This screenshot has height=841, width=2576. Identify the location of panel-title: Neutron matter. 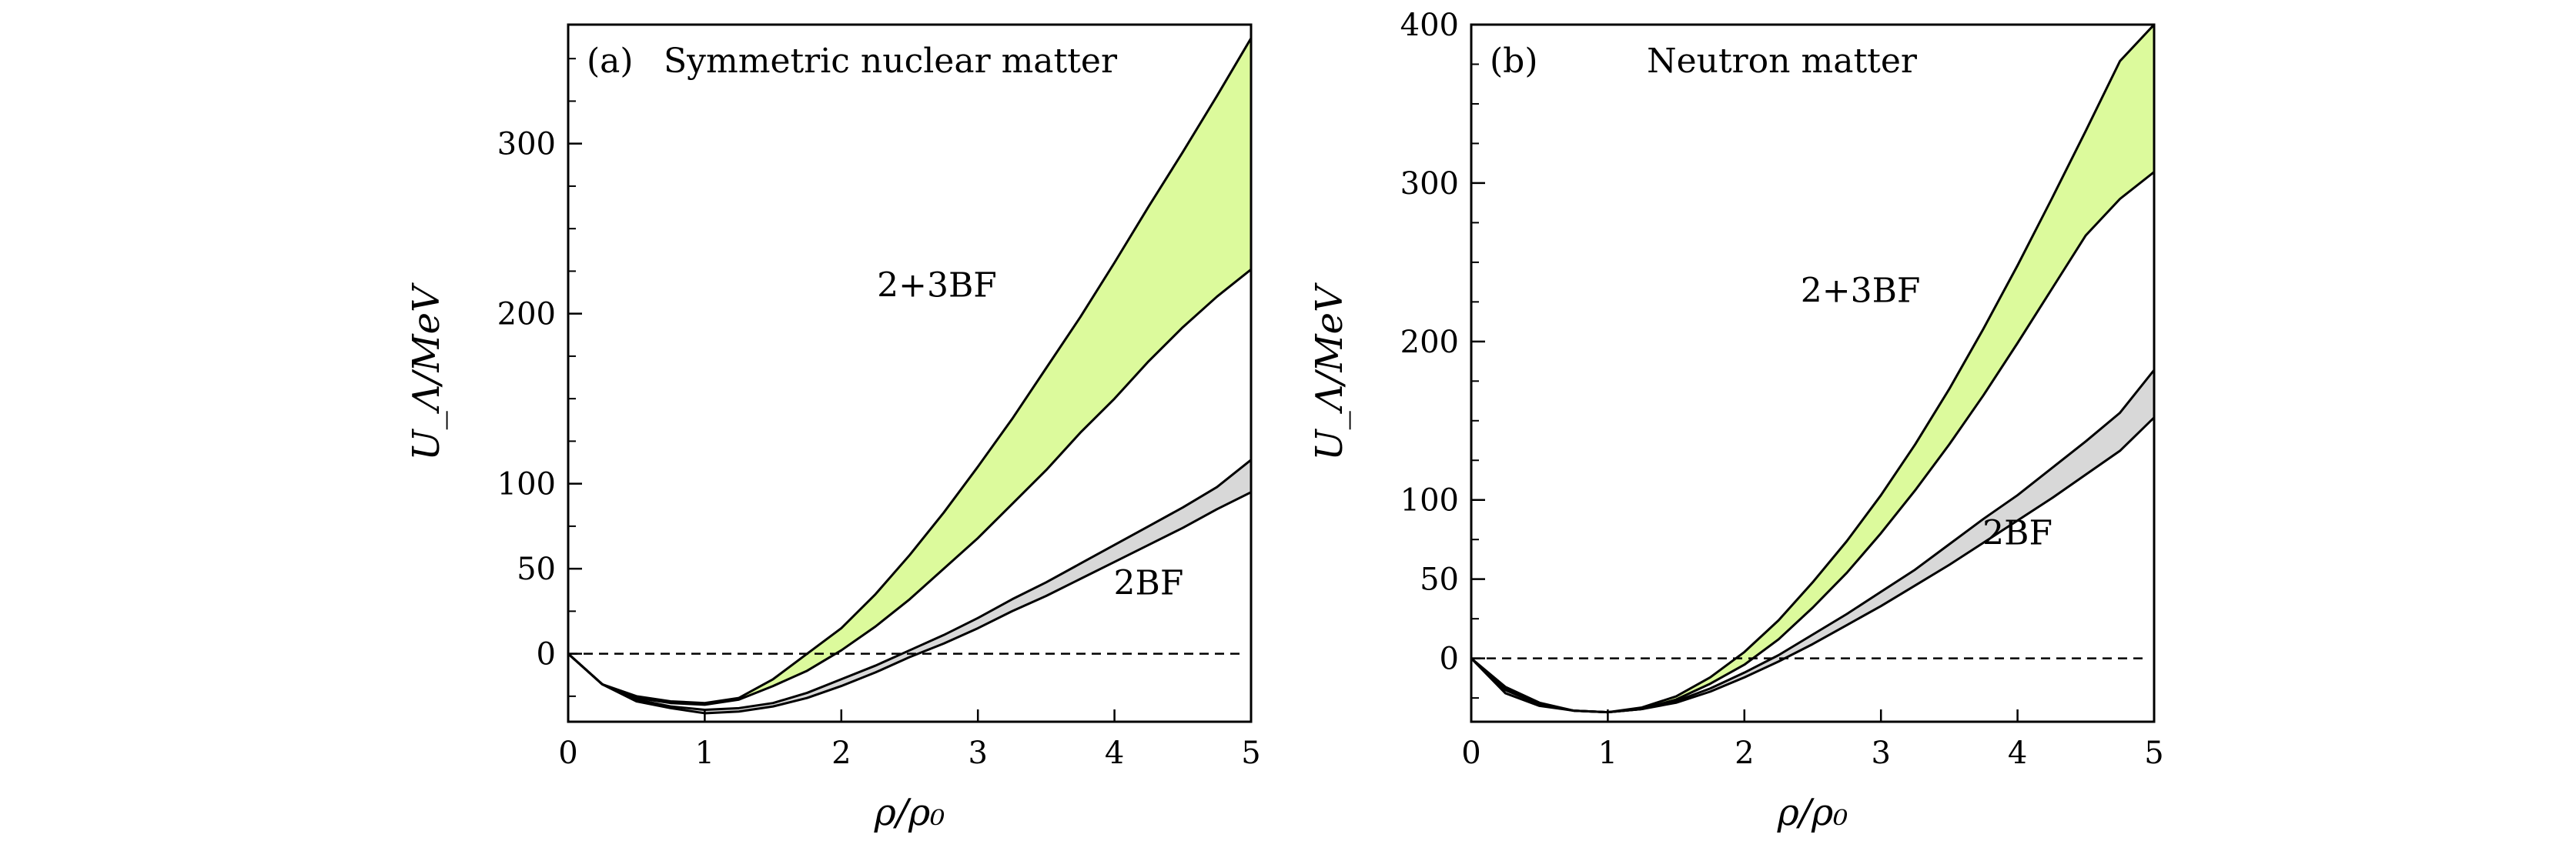
(1782, 61).